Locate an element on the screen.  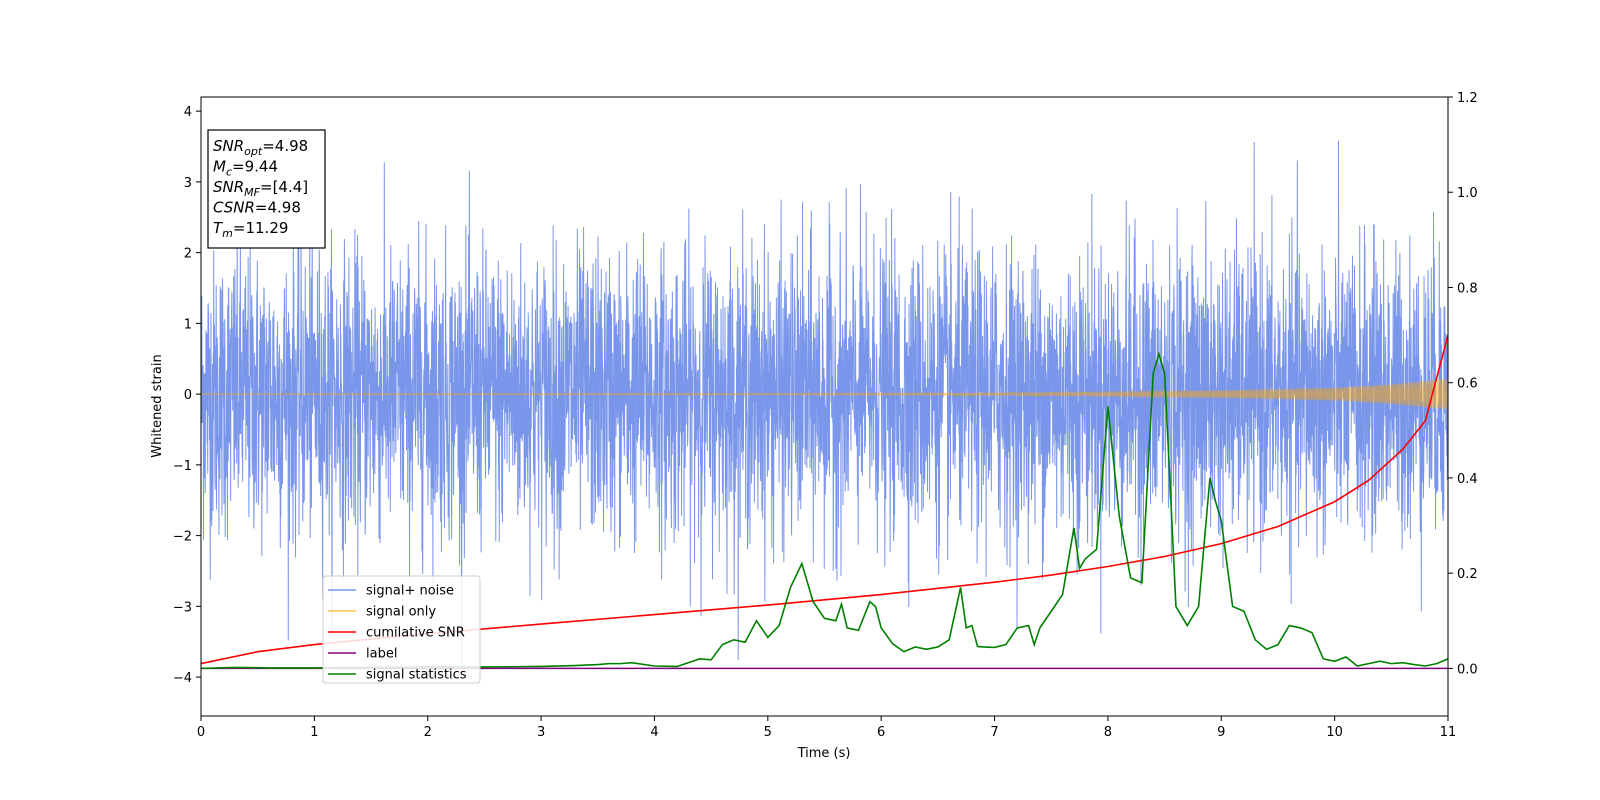
y-axis-left: 4 3 2 1 0 −1 −2 −3 −4 is located at coordinates (187, 395).